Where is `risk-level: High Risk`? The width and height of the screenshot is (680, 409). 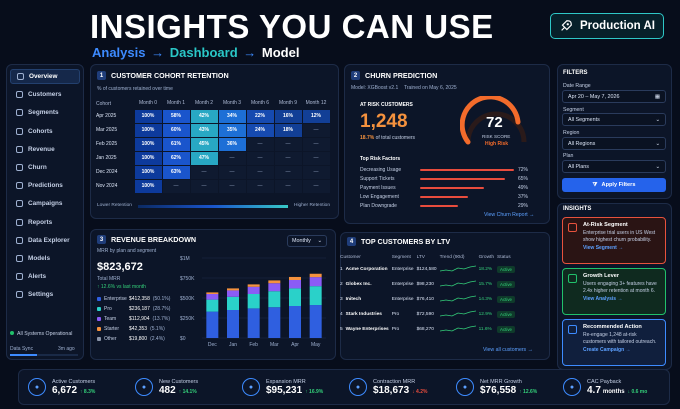
risk-level: High Risk is located at coordinates (497, 144).